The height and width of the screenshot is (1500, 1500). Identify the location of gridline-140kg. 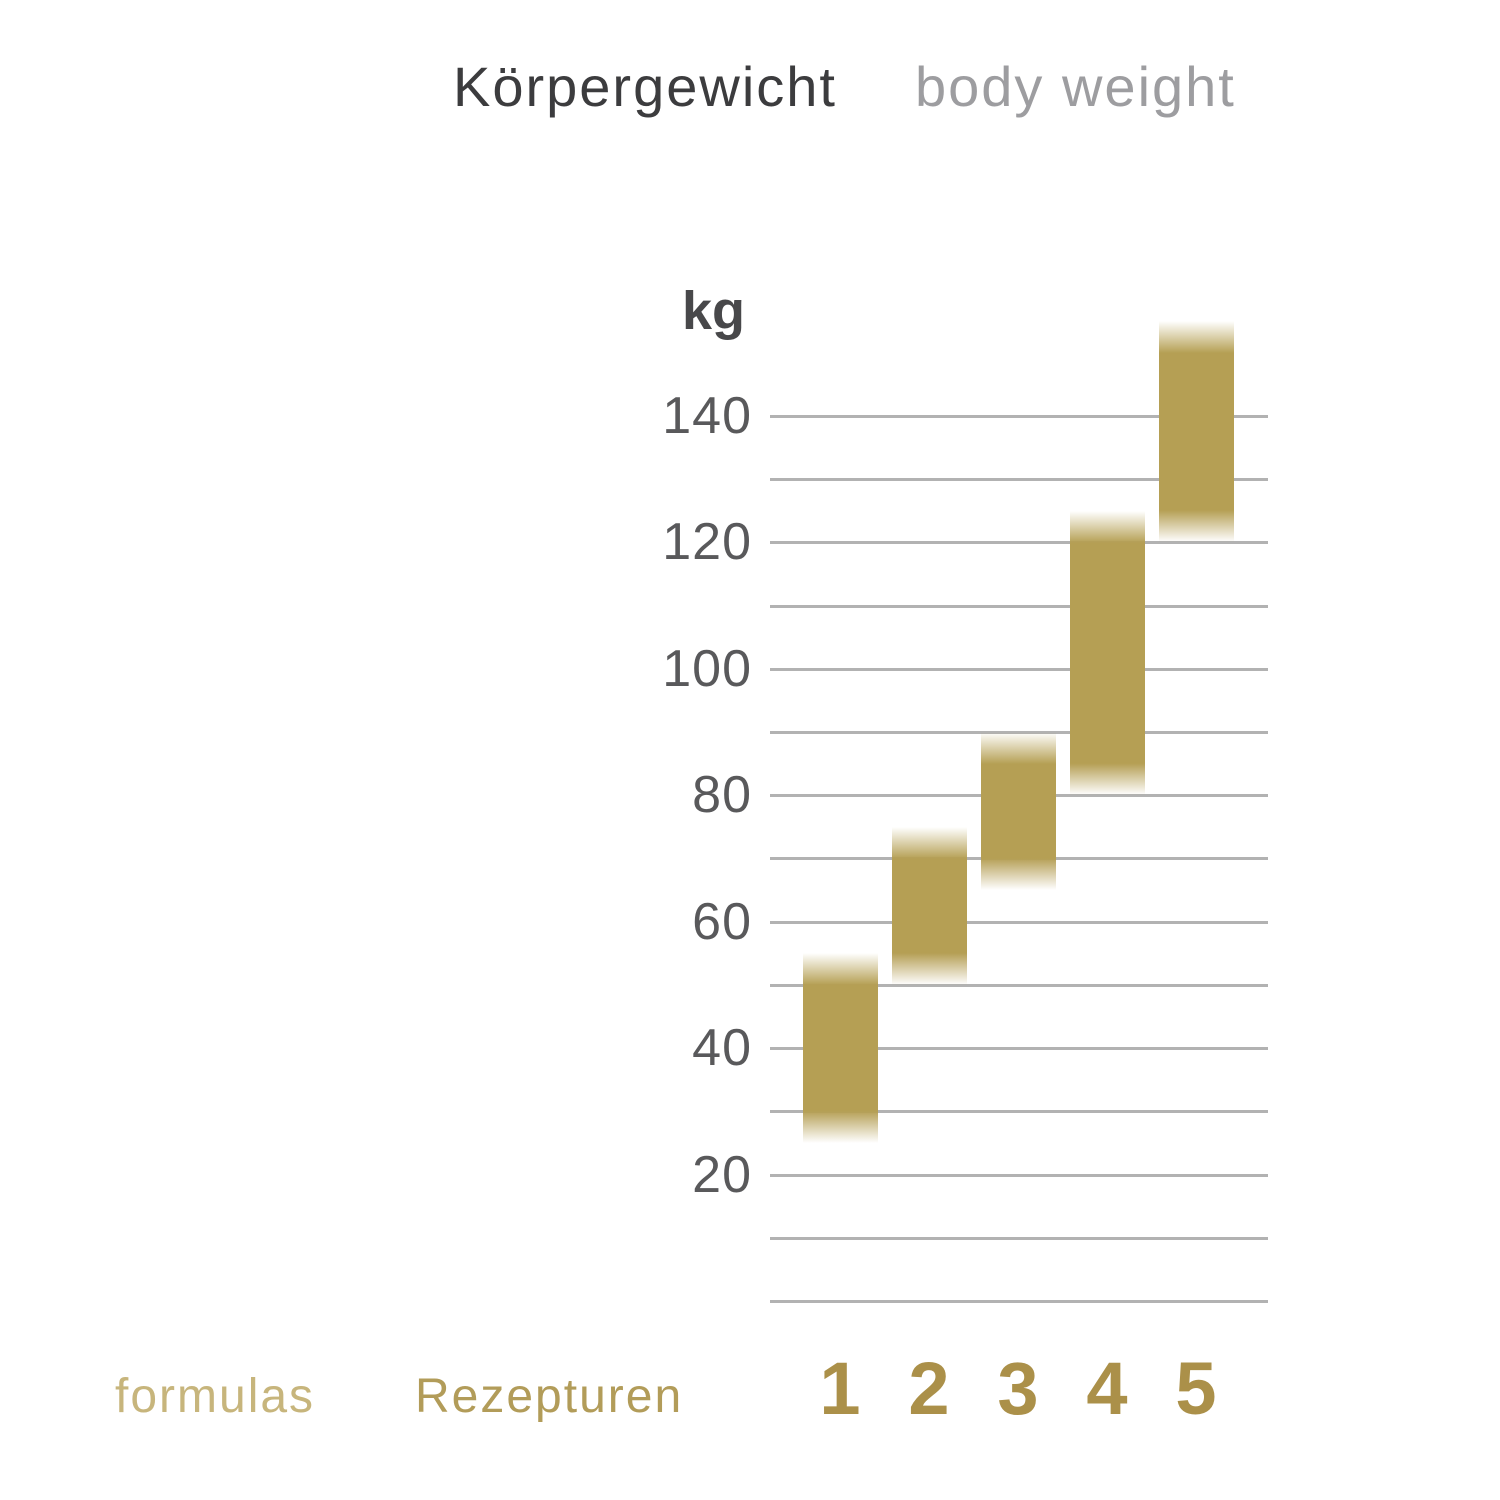
(1019, 416).